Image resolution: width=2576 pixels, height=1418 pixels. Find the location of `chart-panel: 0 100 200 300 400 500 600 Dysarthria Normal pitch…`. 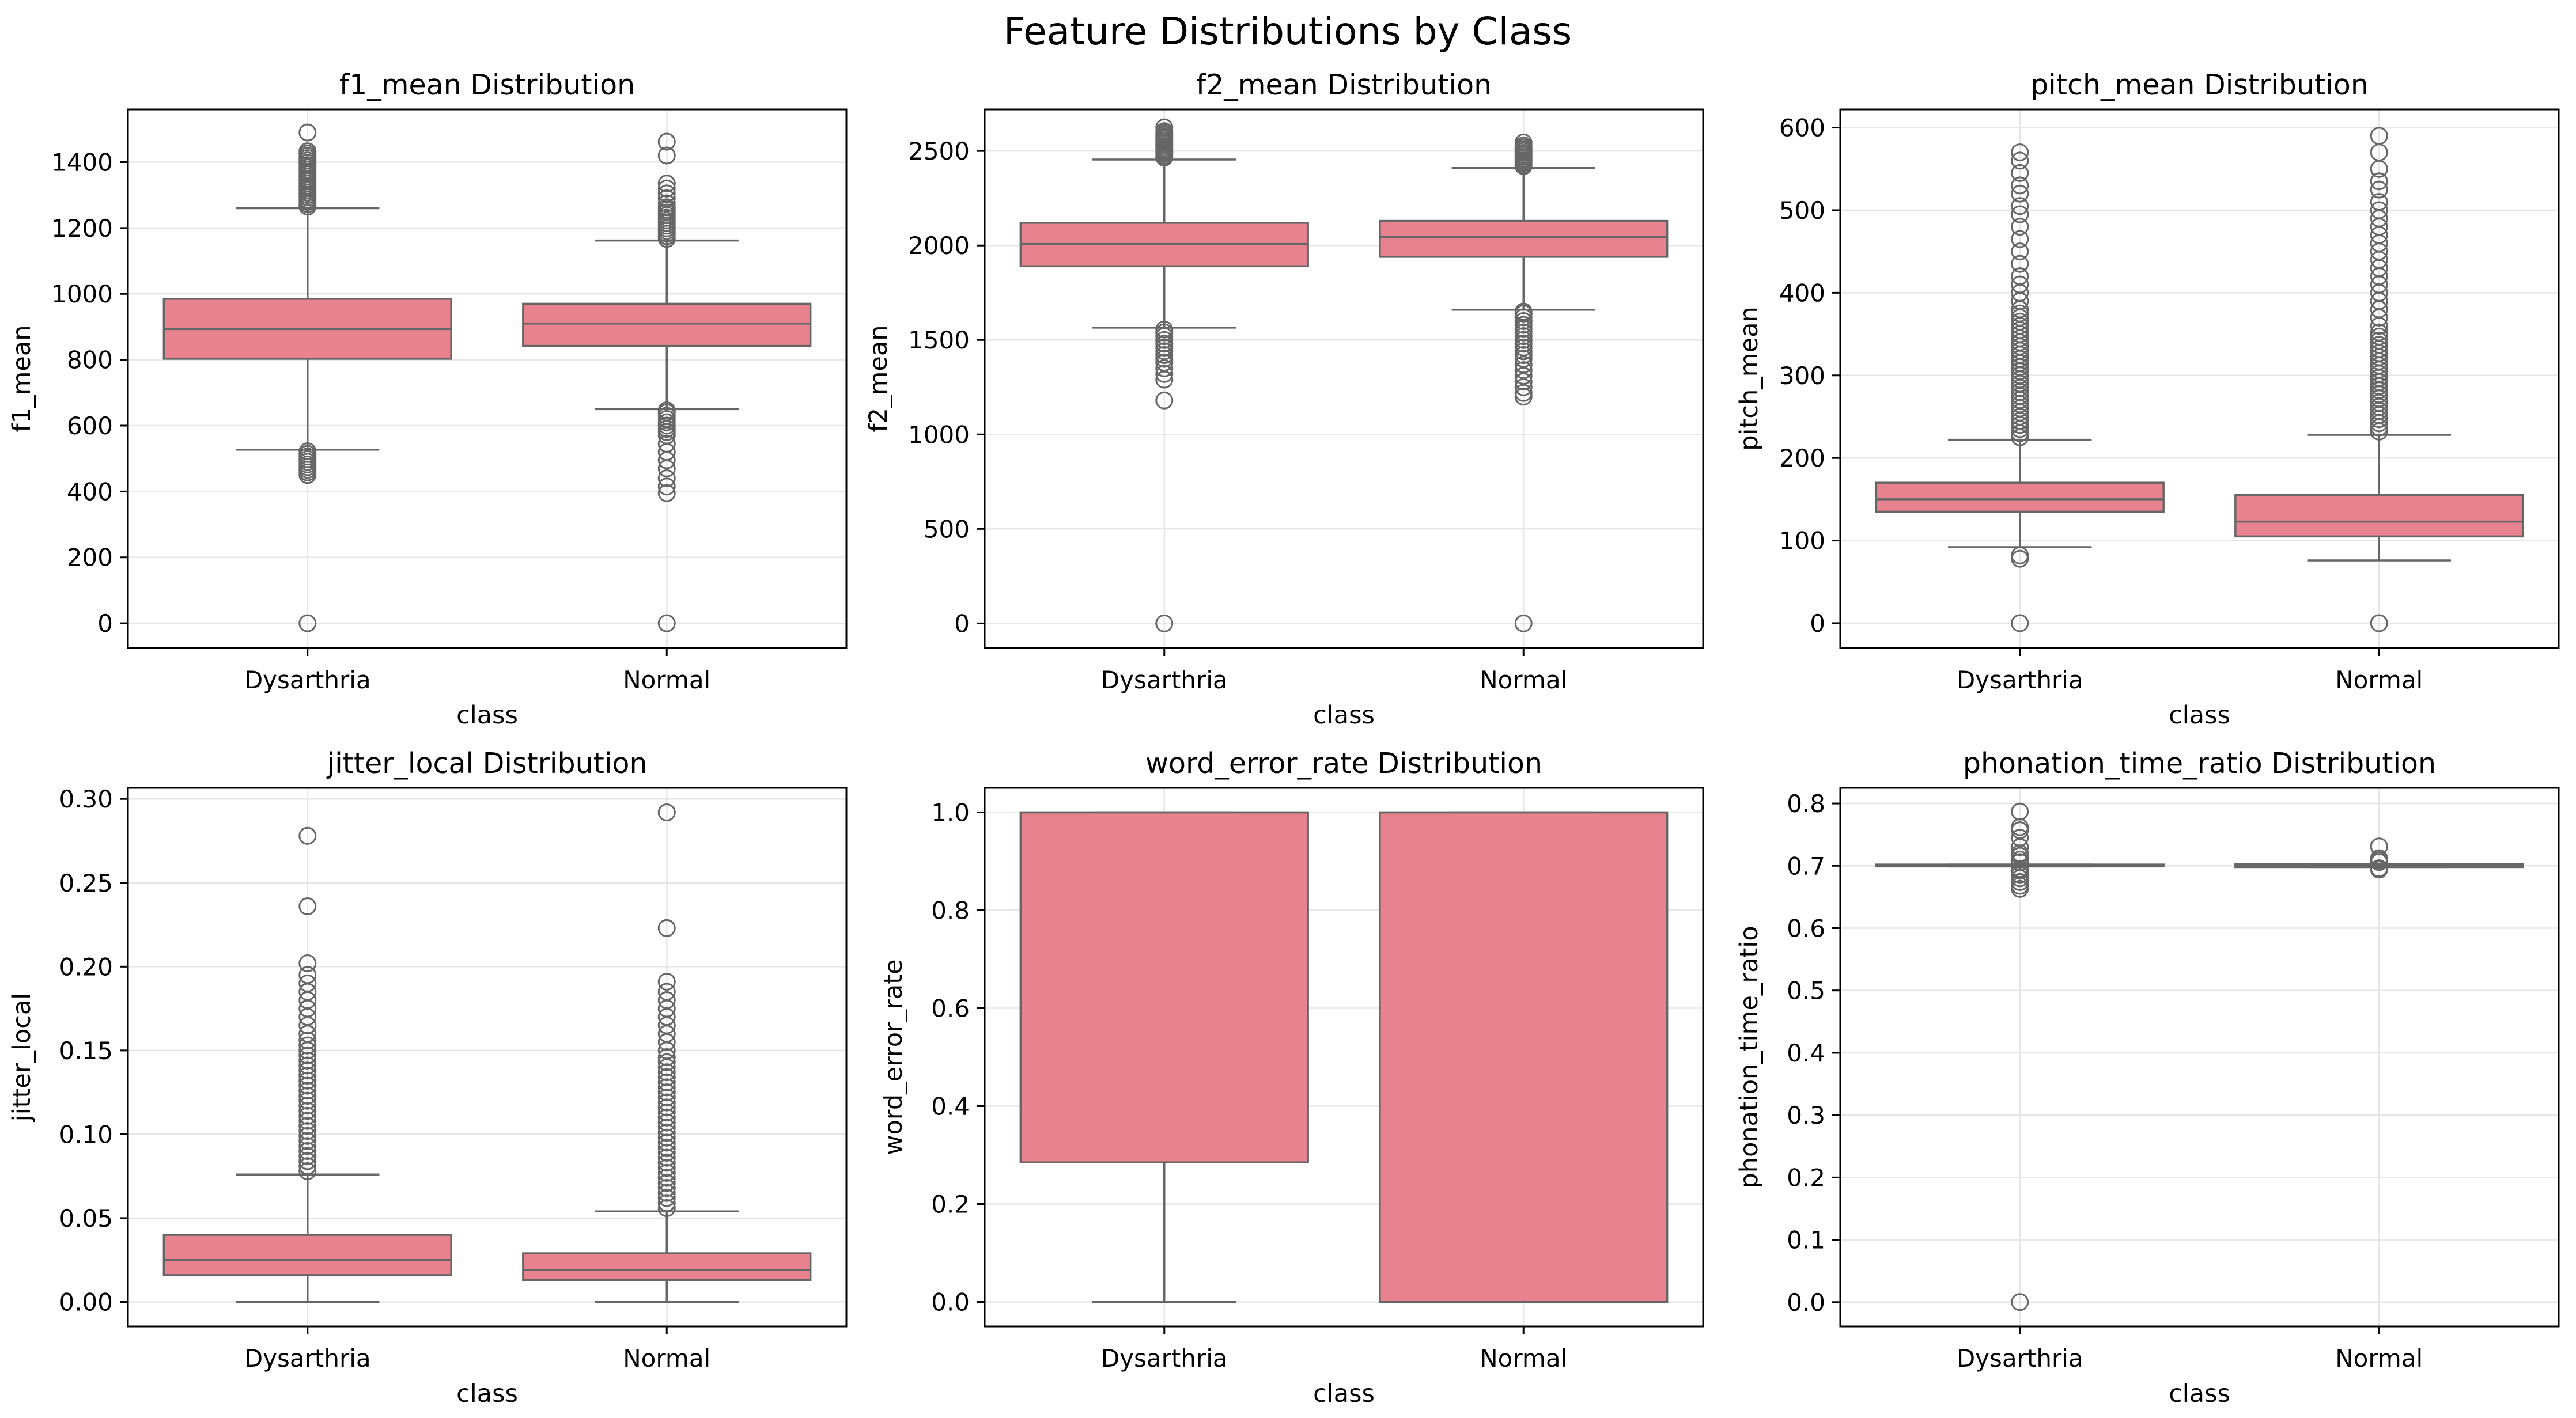

chart-panel: 0 100 200 300 400 500 600 Dysarthria Normal pitch… is located at coordinates (2147, 399).